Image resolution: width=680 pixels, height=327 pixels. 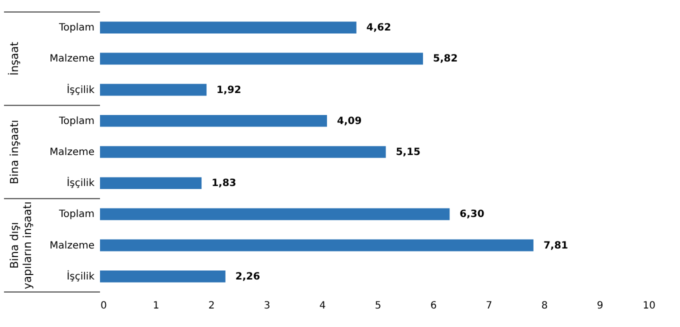 I want to click on data-label: 2,26, so click(x=247, y=276).